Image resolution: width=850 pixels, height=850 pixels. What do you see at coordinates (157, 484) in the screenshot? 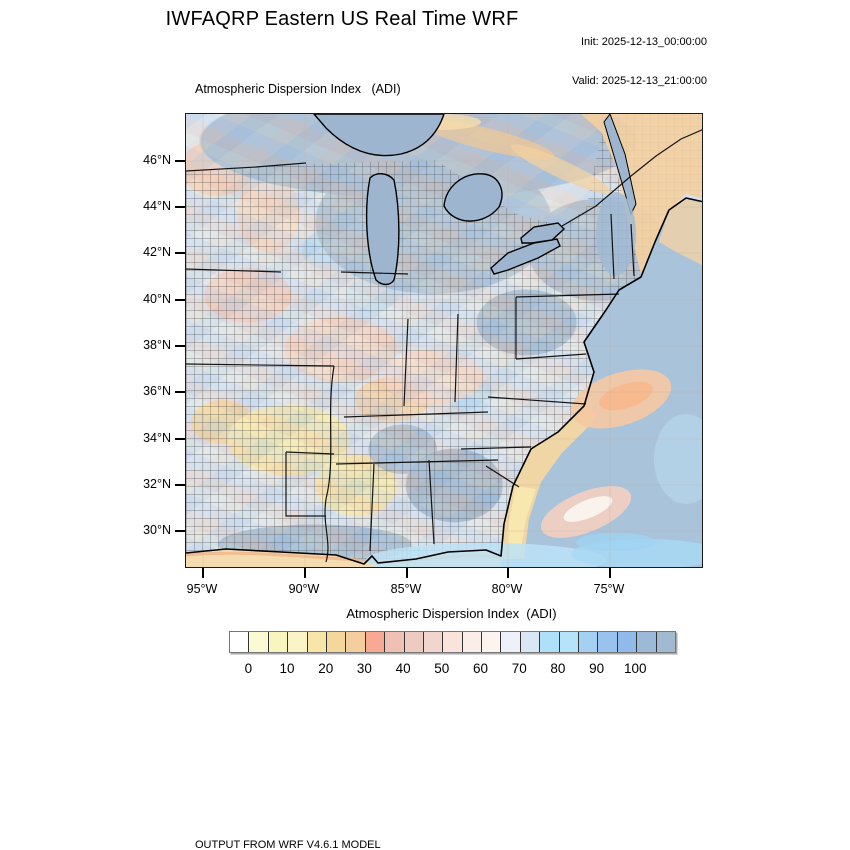
I see `lat-label: 32°N` at bounding box center [157, 484].